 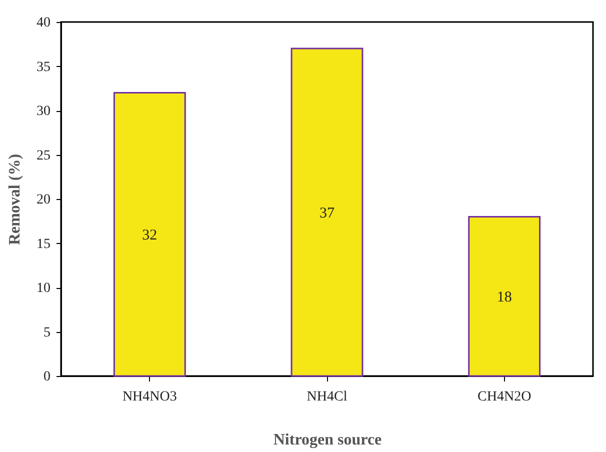 I want to click on x-axis-title: Nitrogen source, so click(x=327, y=440).